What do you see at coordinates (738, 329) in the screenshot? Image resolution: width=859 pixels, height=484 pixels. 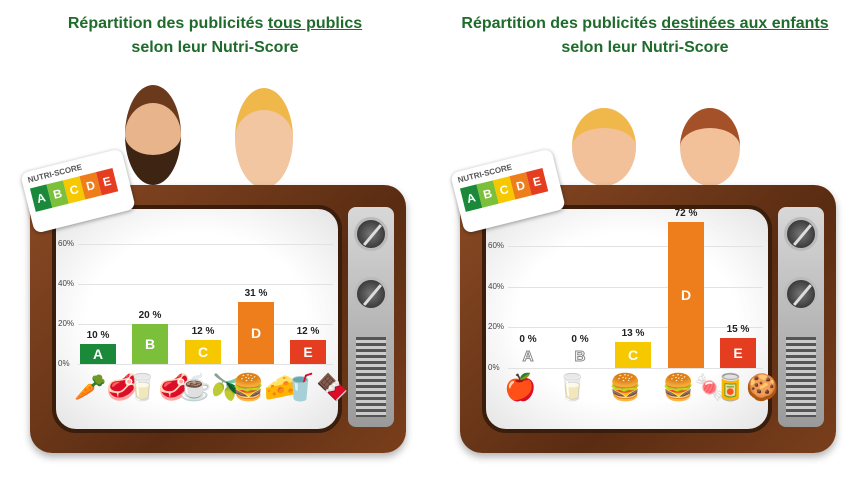 I see `value-label: 15 %` at bounding box center [738, 329].